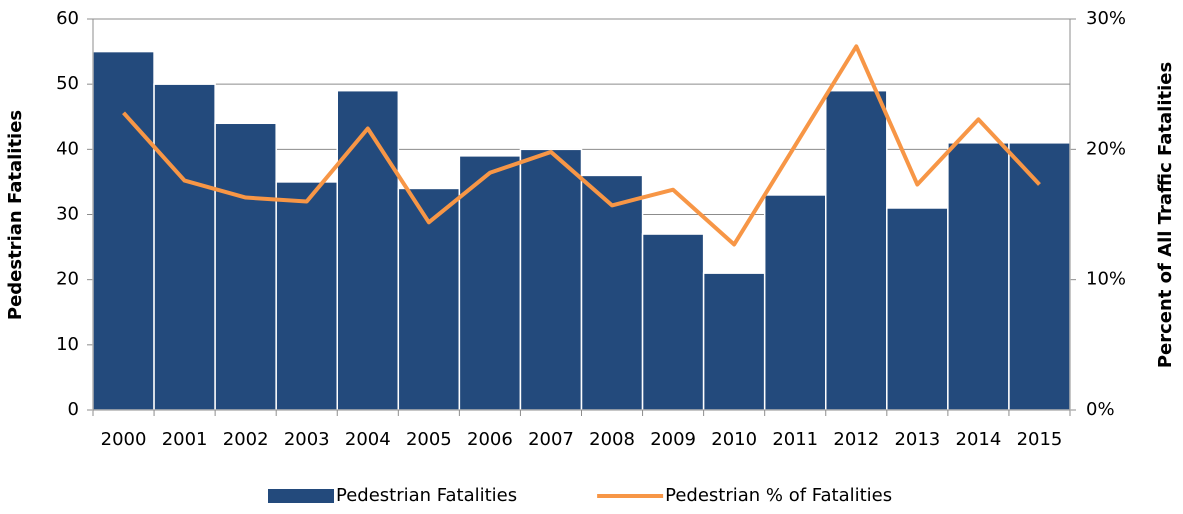  I want to click on legend-swatch, so click(301, 496).